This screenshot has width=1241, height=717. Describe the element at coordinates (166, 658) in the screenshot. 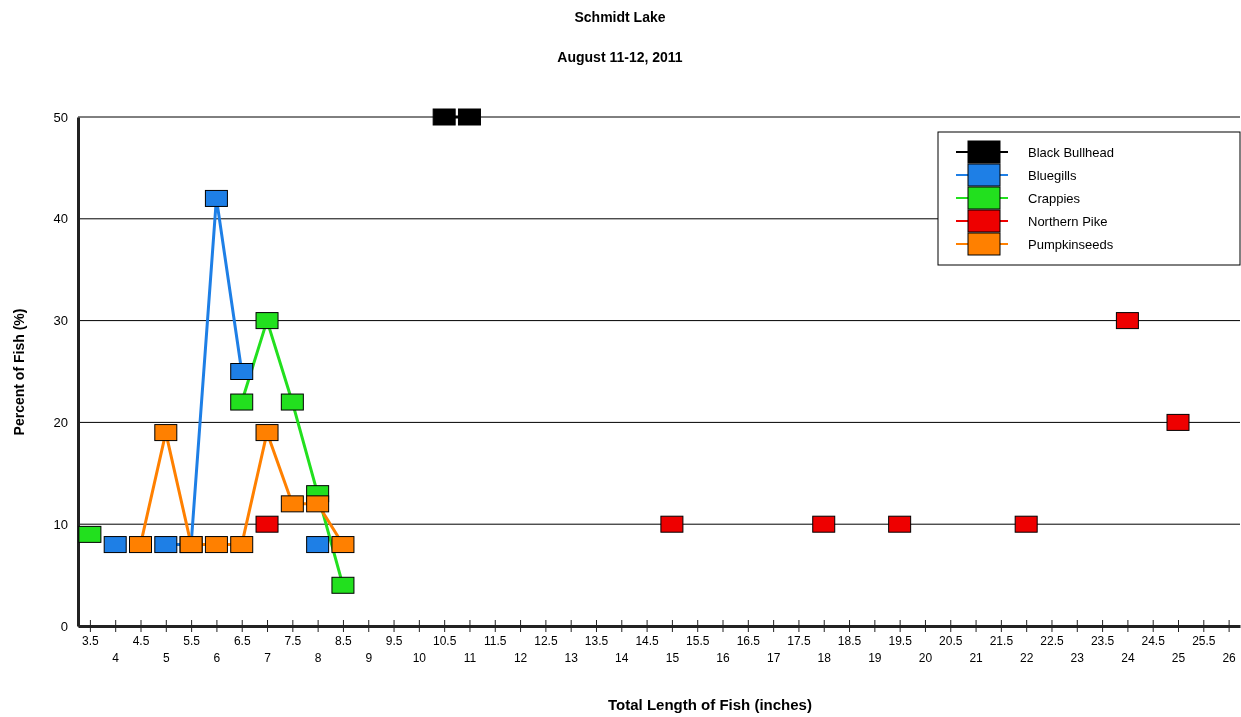

I see `x-tick-label: 5` at that location.